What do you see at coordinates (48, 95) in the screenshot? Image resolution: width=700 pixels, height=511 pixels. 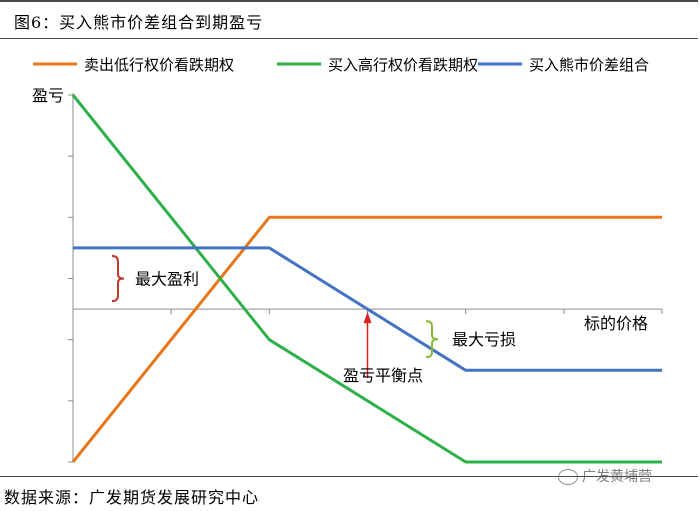 I see `y-axis-label: 盈亏` at bounding box center [48, 95].